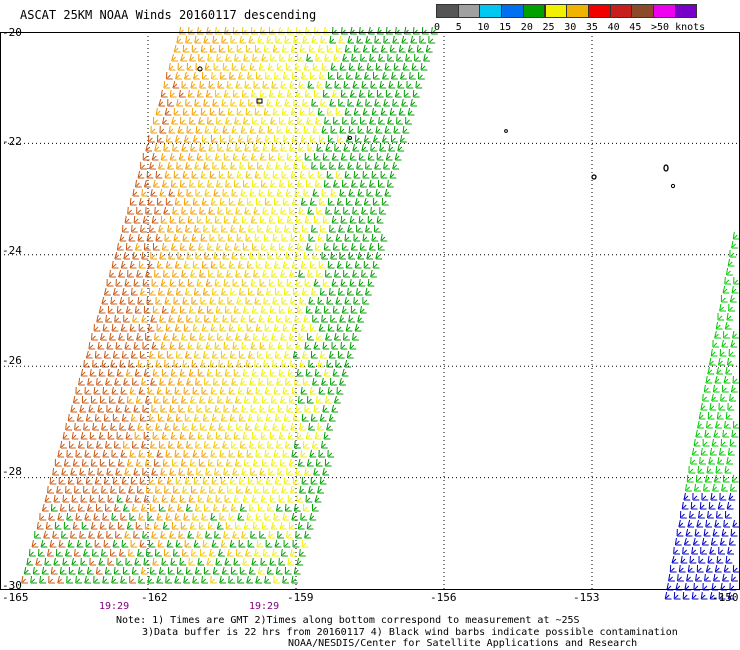 Image resolution: width=740 pixels, height=650 pixels. Describe the element at coordinates (526, 27) in the screenshot. I see `legend-label-4: 20` at that location.